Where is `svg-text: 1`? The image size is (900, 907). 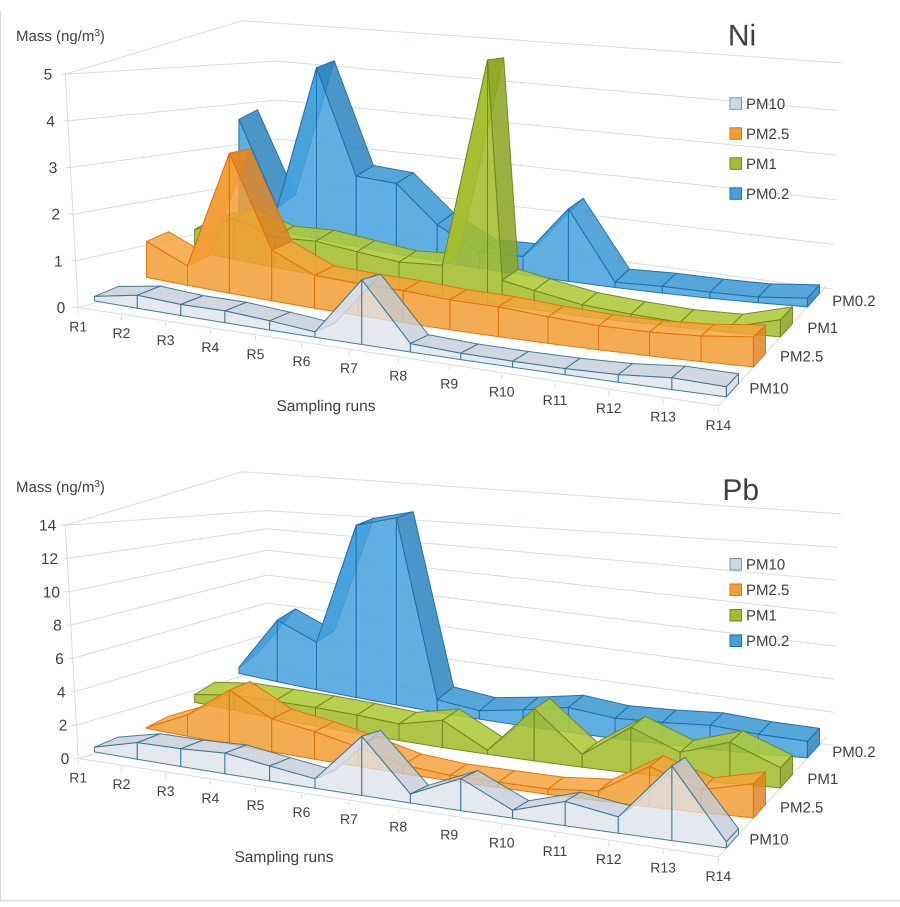 svg-text: 1 is located at coordinates (58, 261).